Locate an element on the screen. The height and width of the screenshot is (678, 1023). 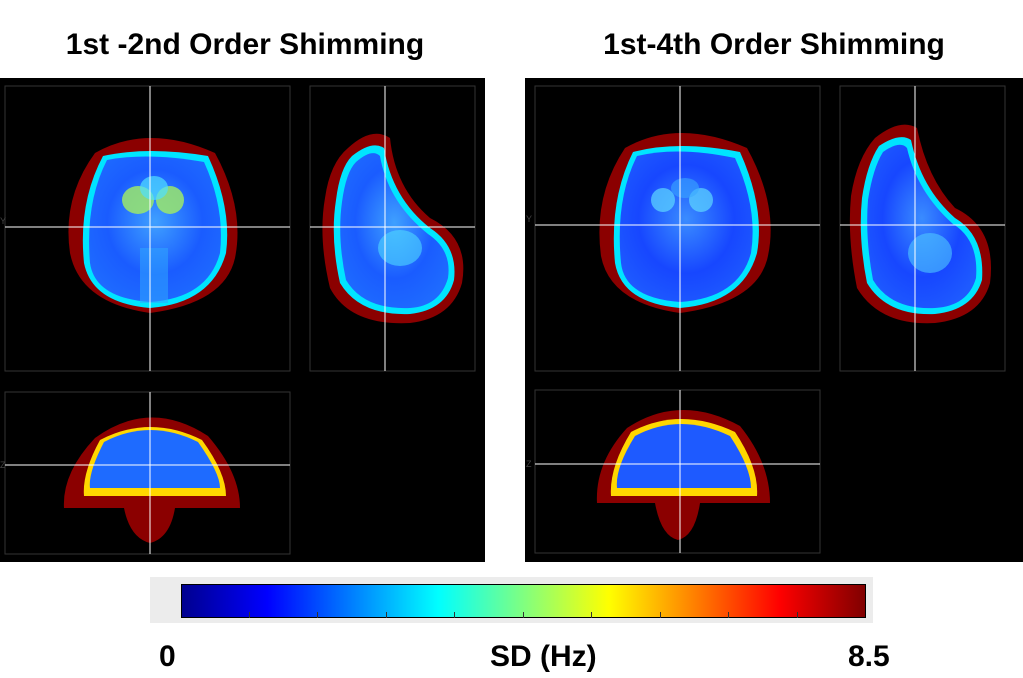
left-panel-title: 1st -2nd Order Shimming is located at coordinates (245, 44).